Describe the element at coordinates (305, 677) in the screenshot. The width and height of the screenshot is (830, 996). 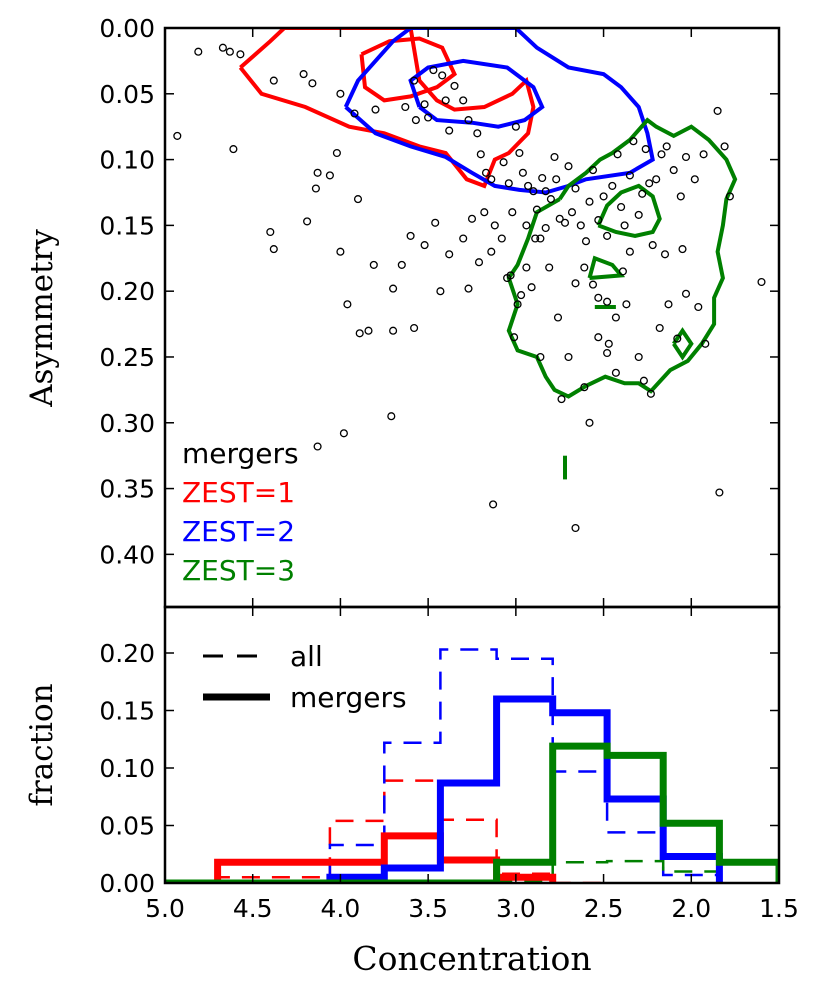
I see `legend-bottom: all mergers` at that location.